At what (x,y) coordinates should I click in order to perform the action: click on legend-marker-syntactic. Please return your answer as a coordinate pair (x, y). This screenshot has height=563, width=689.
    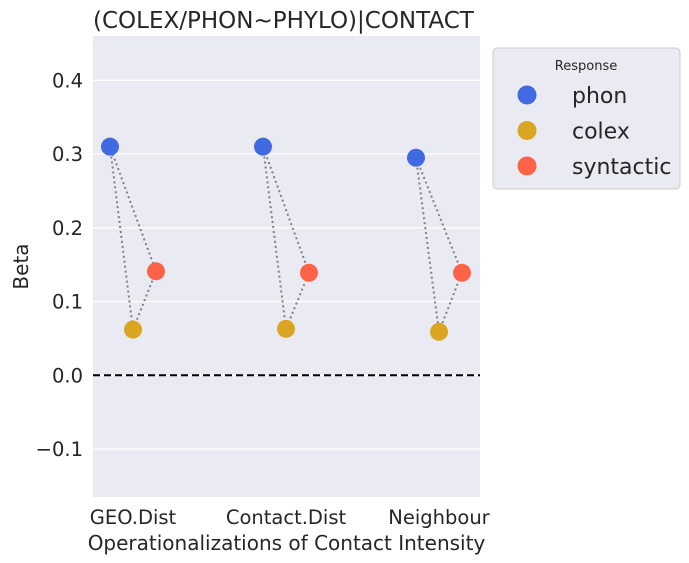
    Looking at the image, I should click on (527, 166).